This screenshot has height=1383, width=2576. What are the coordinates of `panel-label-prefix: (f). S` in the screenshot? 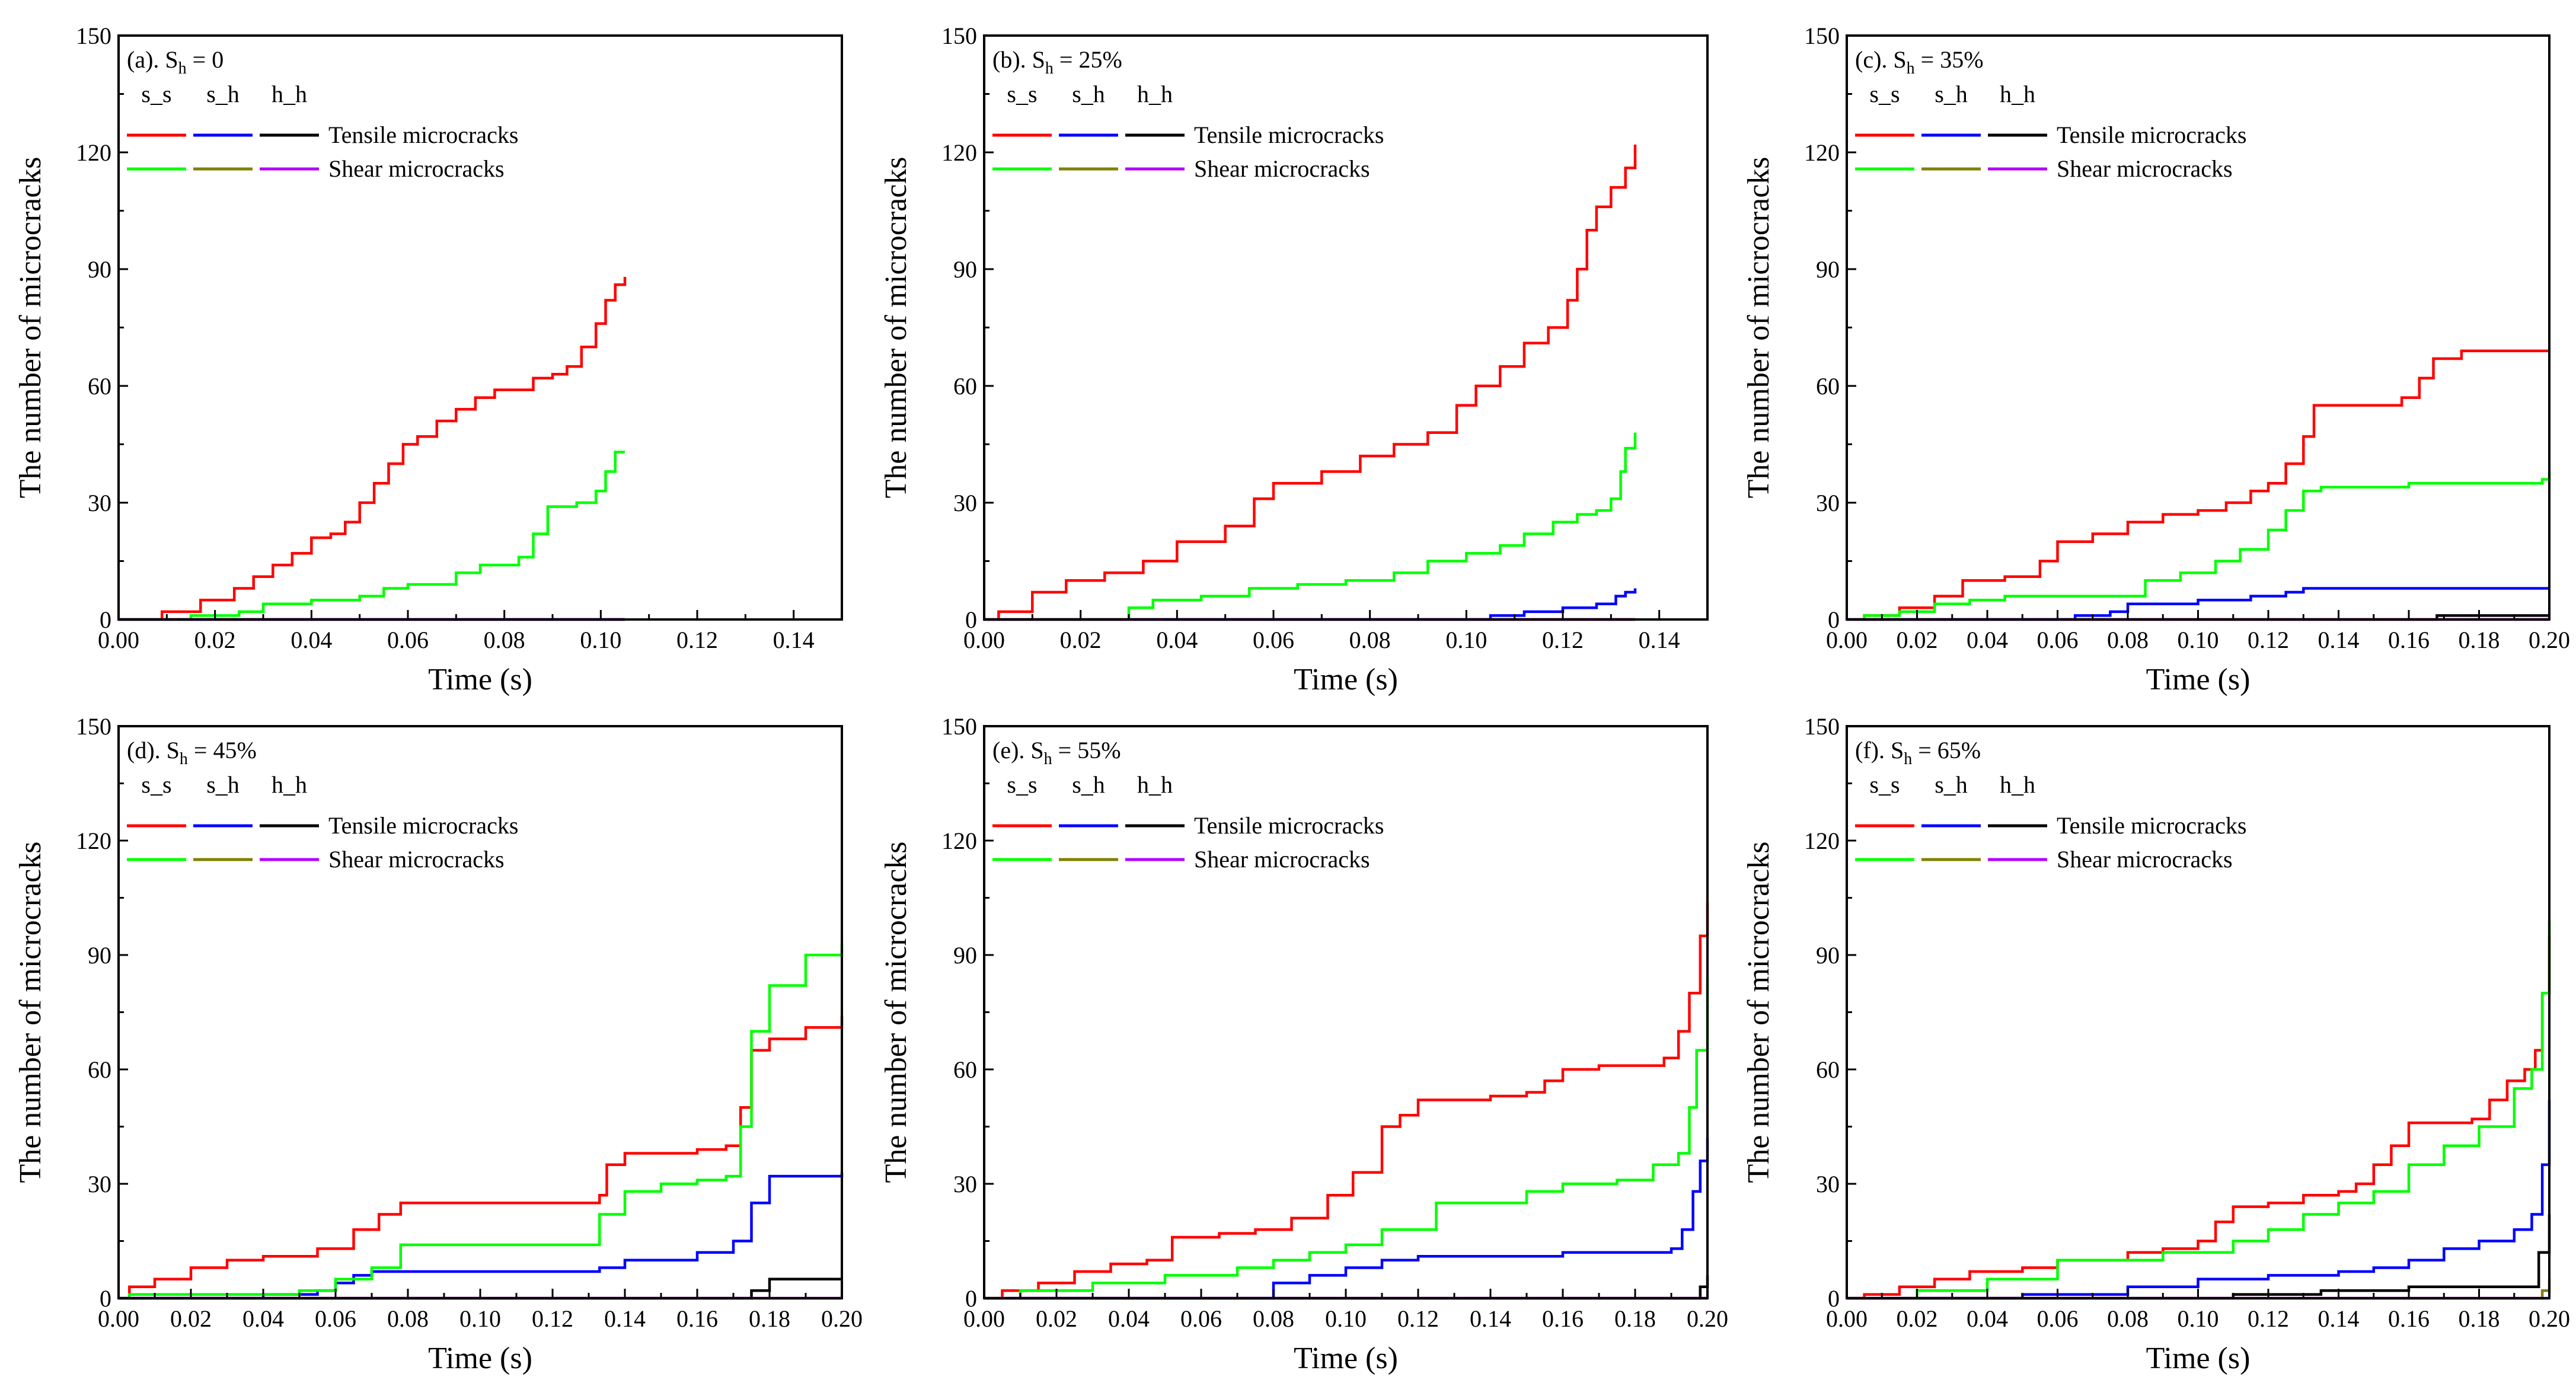 It's located at (1879, 750).